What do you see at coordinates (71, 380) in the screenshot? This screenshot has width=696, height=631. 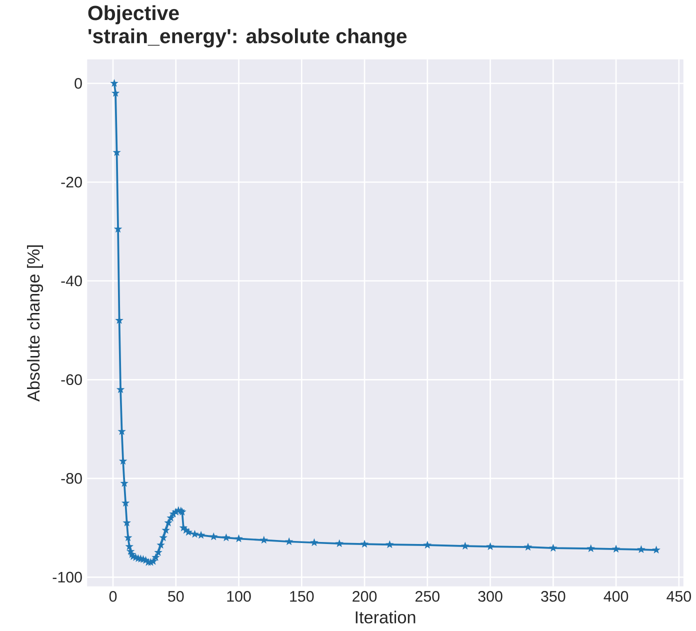 I see `y-tick-label: -60` at bounding box center [71, 380].